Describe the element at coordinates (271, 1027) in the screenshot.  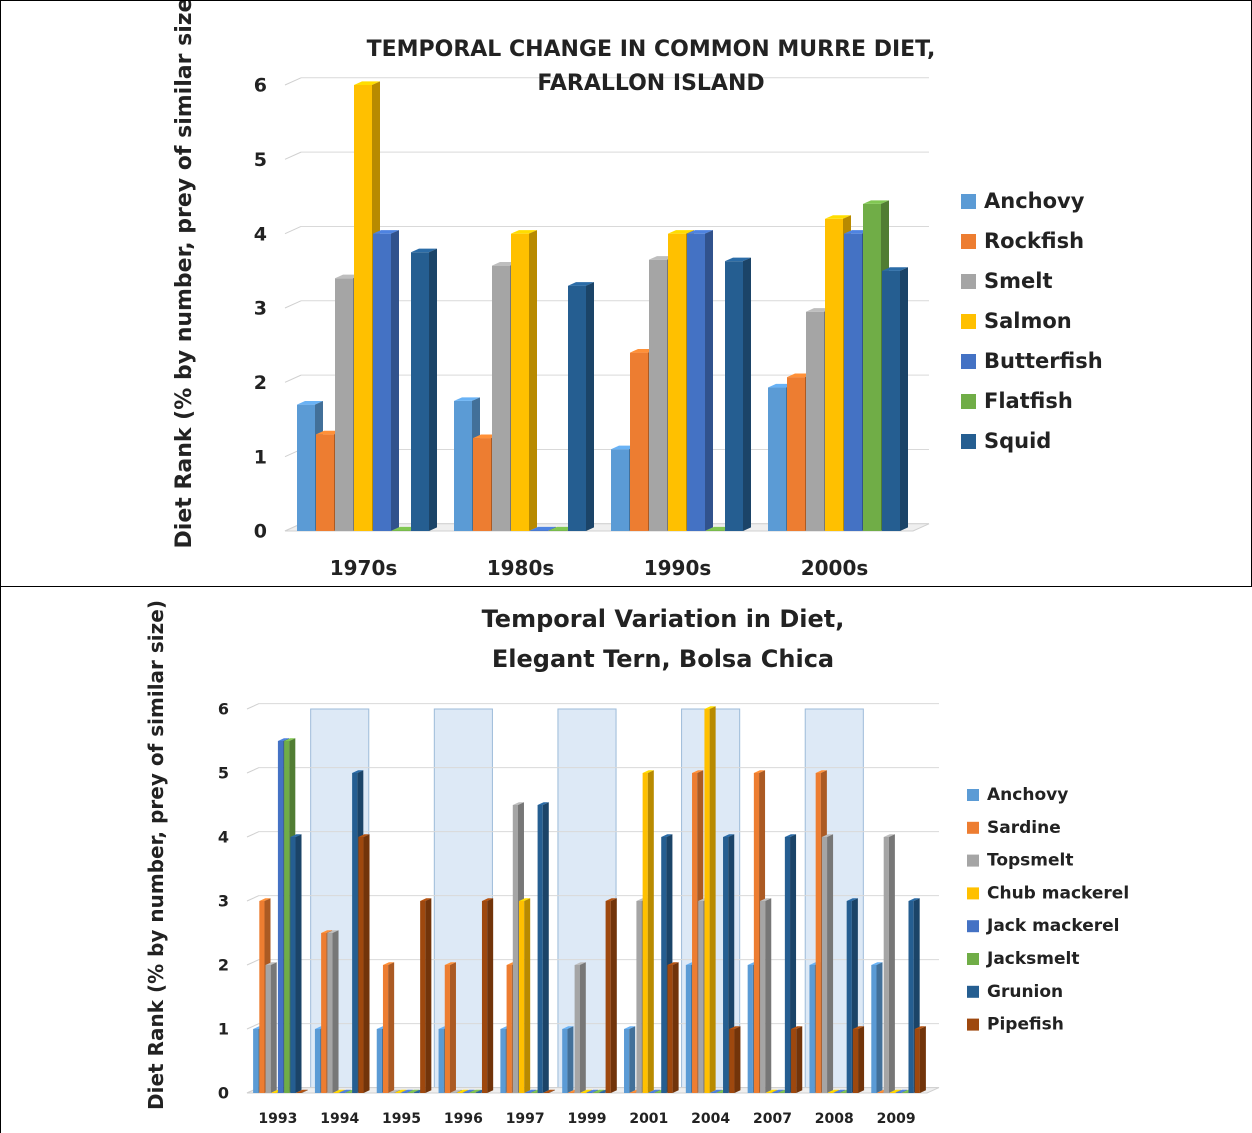
I see `bar-topsmelt-1993` at that location.